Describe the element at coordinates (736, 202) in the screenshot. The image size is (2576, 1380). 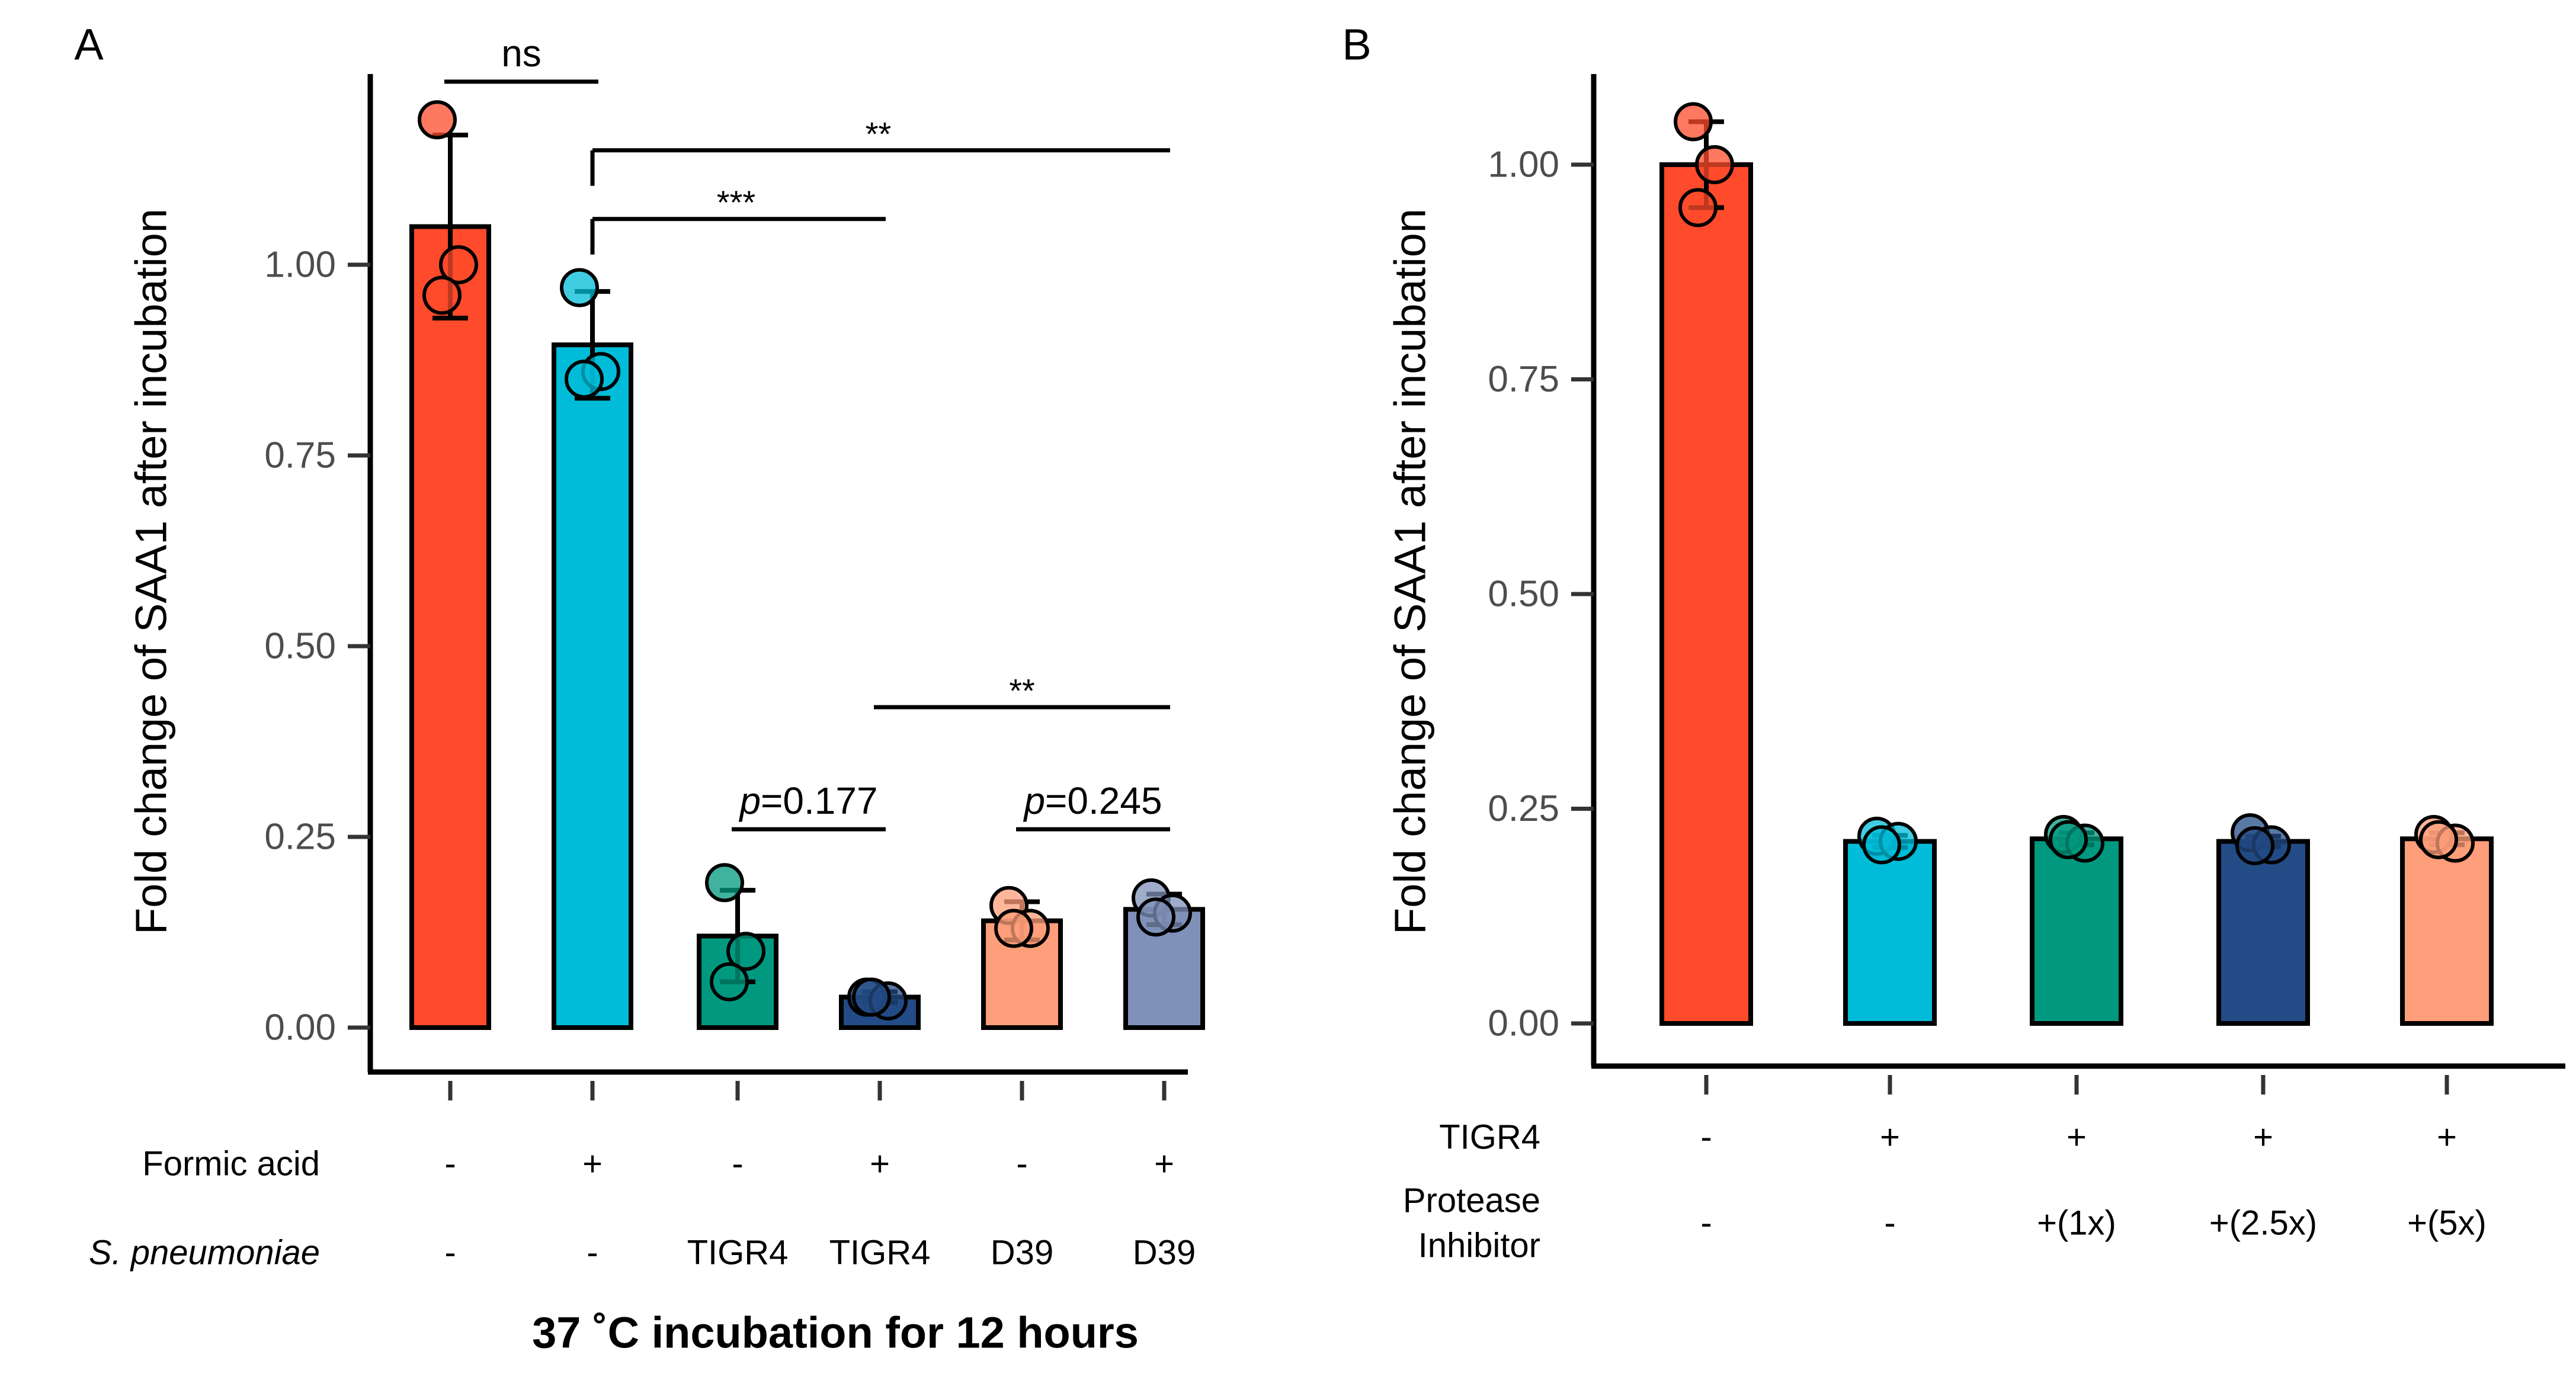
I see `significance-label: ***` at that location.